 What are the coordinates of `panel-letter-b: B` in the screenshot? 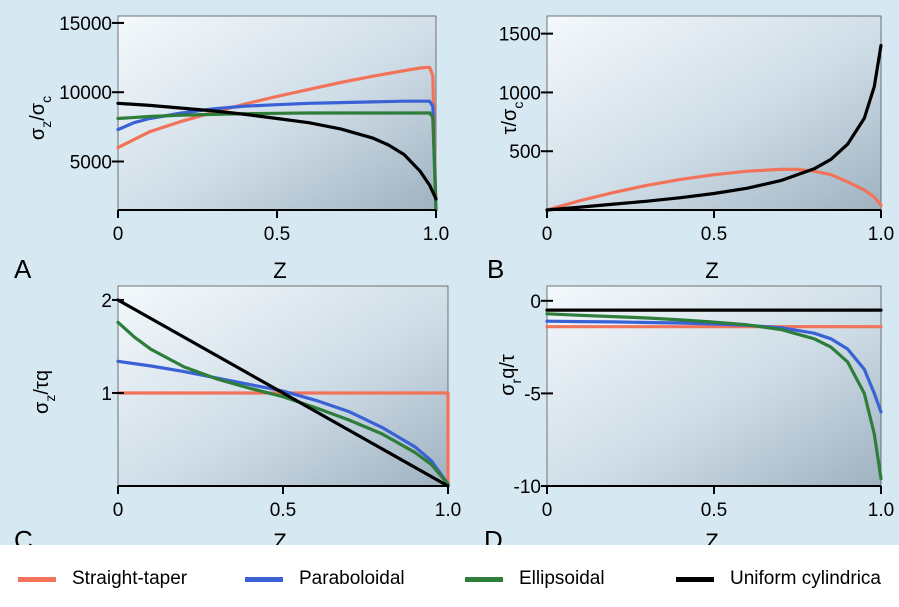 It's located at (495, 269).